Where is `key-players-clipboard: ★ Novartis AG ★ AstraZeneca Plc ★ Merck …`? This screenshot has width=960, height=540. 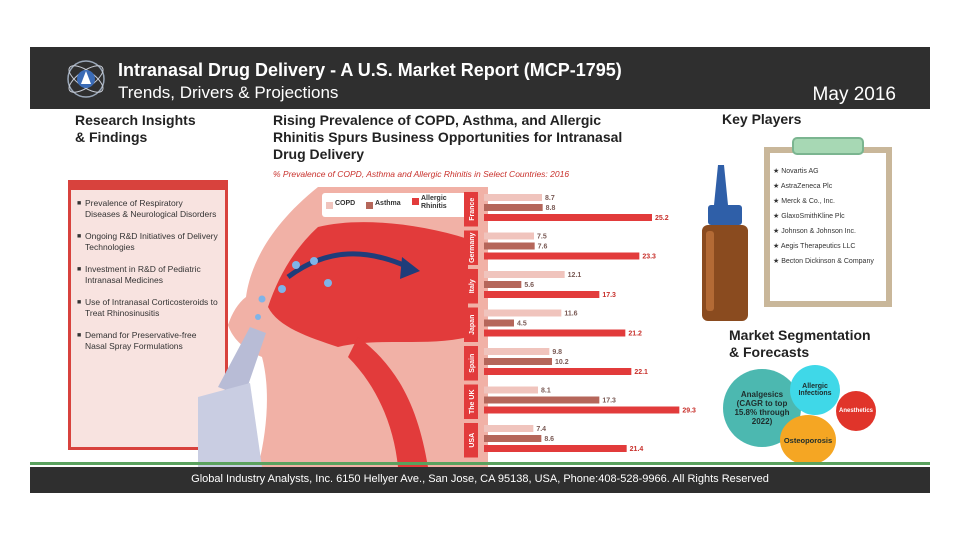 key-players-clipboard: ★ Novartis AG ★ AstraZeneca Plc ★ Merck … is located at coordinates (828, 227).